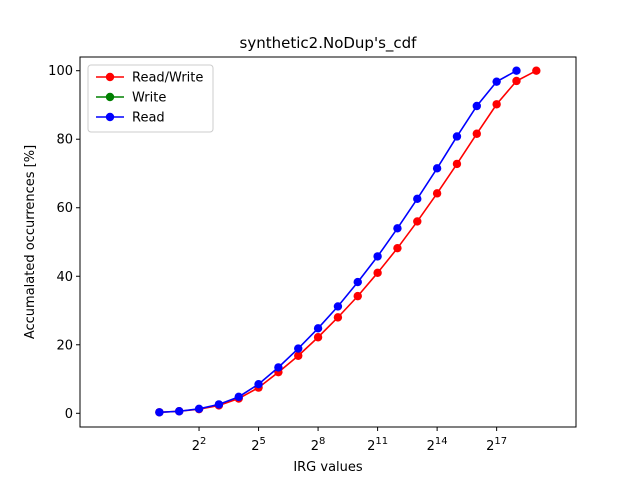  I want to click on legend-label: Write, so click(149, 98).